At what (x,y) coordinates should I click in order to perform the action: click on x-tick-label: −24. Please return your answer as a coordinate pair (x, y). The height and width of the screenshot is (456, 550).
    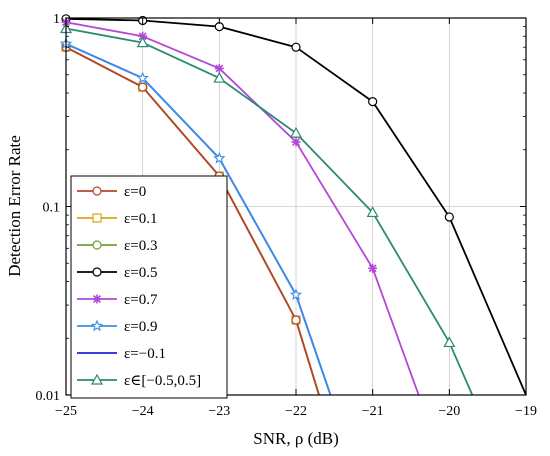
    Looking at the image, I should click on (143, 411).